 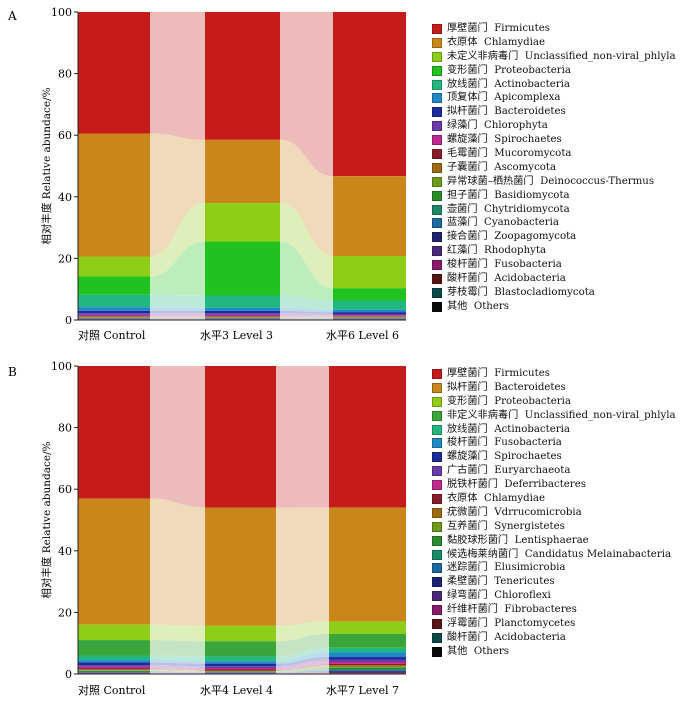 What do you see at coordinates (498, 373) in the screenshot?
I see `legend-label: 厚壁菌门 Firmicutes` at bounding box center [498, 373].